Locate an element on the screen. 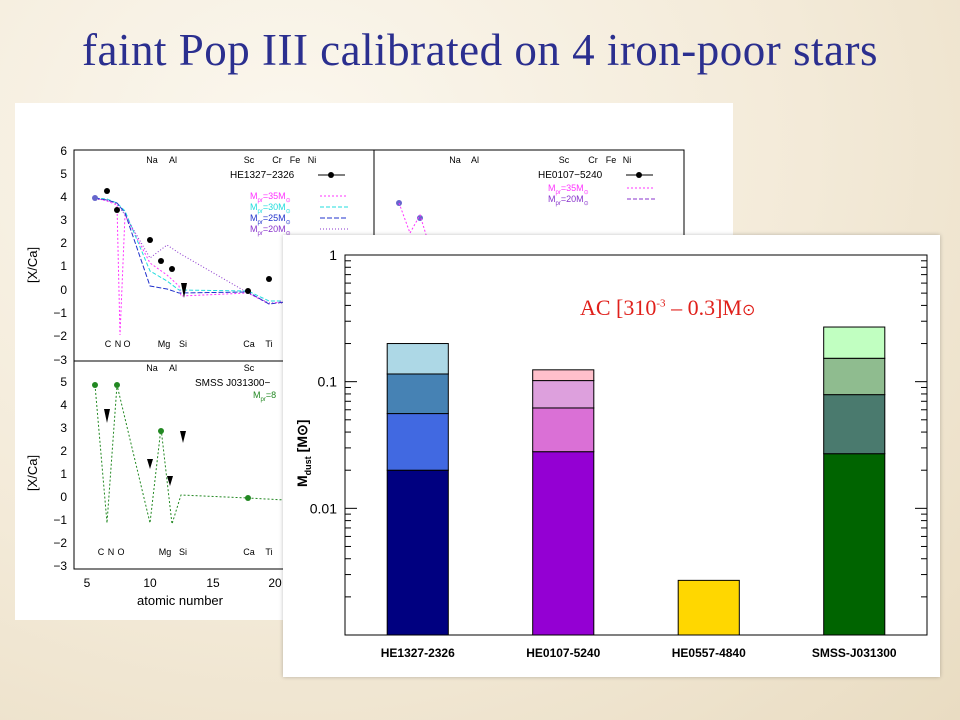 The width and height of the screenshot is (960, 720). x-tick: 5 is located at coordinates (87, 583).